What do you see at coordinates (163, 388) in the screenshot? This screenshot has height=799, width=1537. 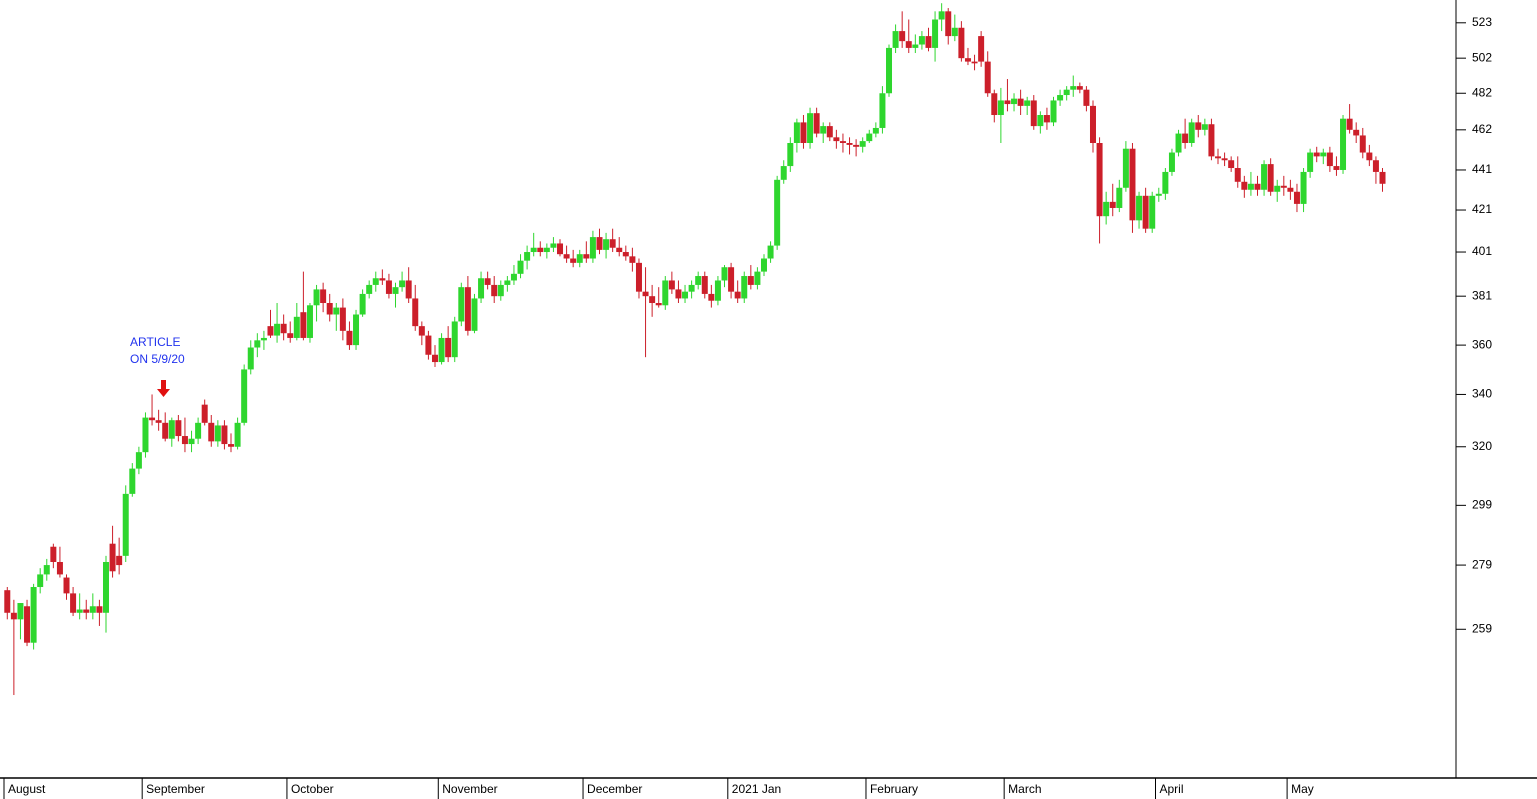 I see `annotation-arrow` at bounding box center [163, 388].